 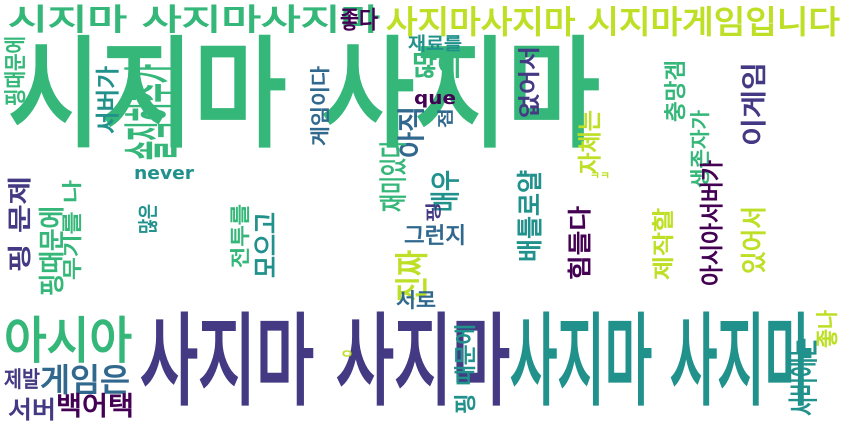 What do you see at coordinates (108, 100) in the screenshot?
I see `word-26: 서버가` at bounding box center [108, 100].